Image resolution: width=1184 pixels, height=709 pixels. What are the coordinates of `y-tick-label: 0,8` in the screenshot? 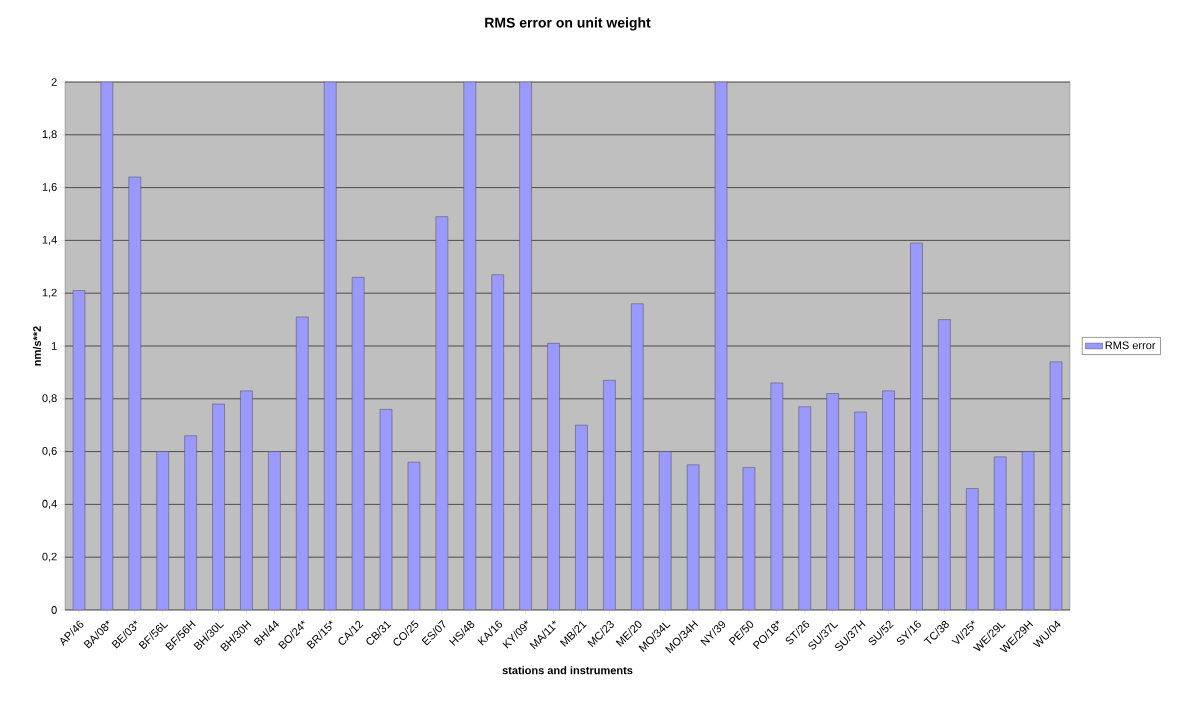 It's located at (49, 399).